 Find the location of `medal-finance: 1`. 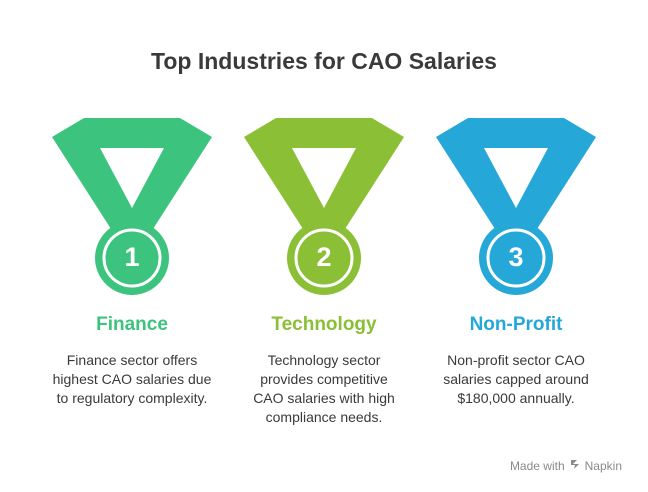

medal-finance: 1 is located at coordinates (132, 205).